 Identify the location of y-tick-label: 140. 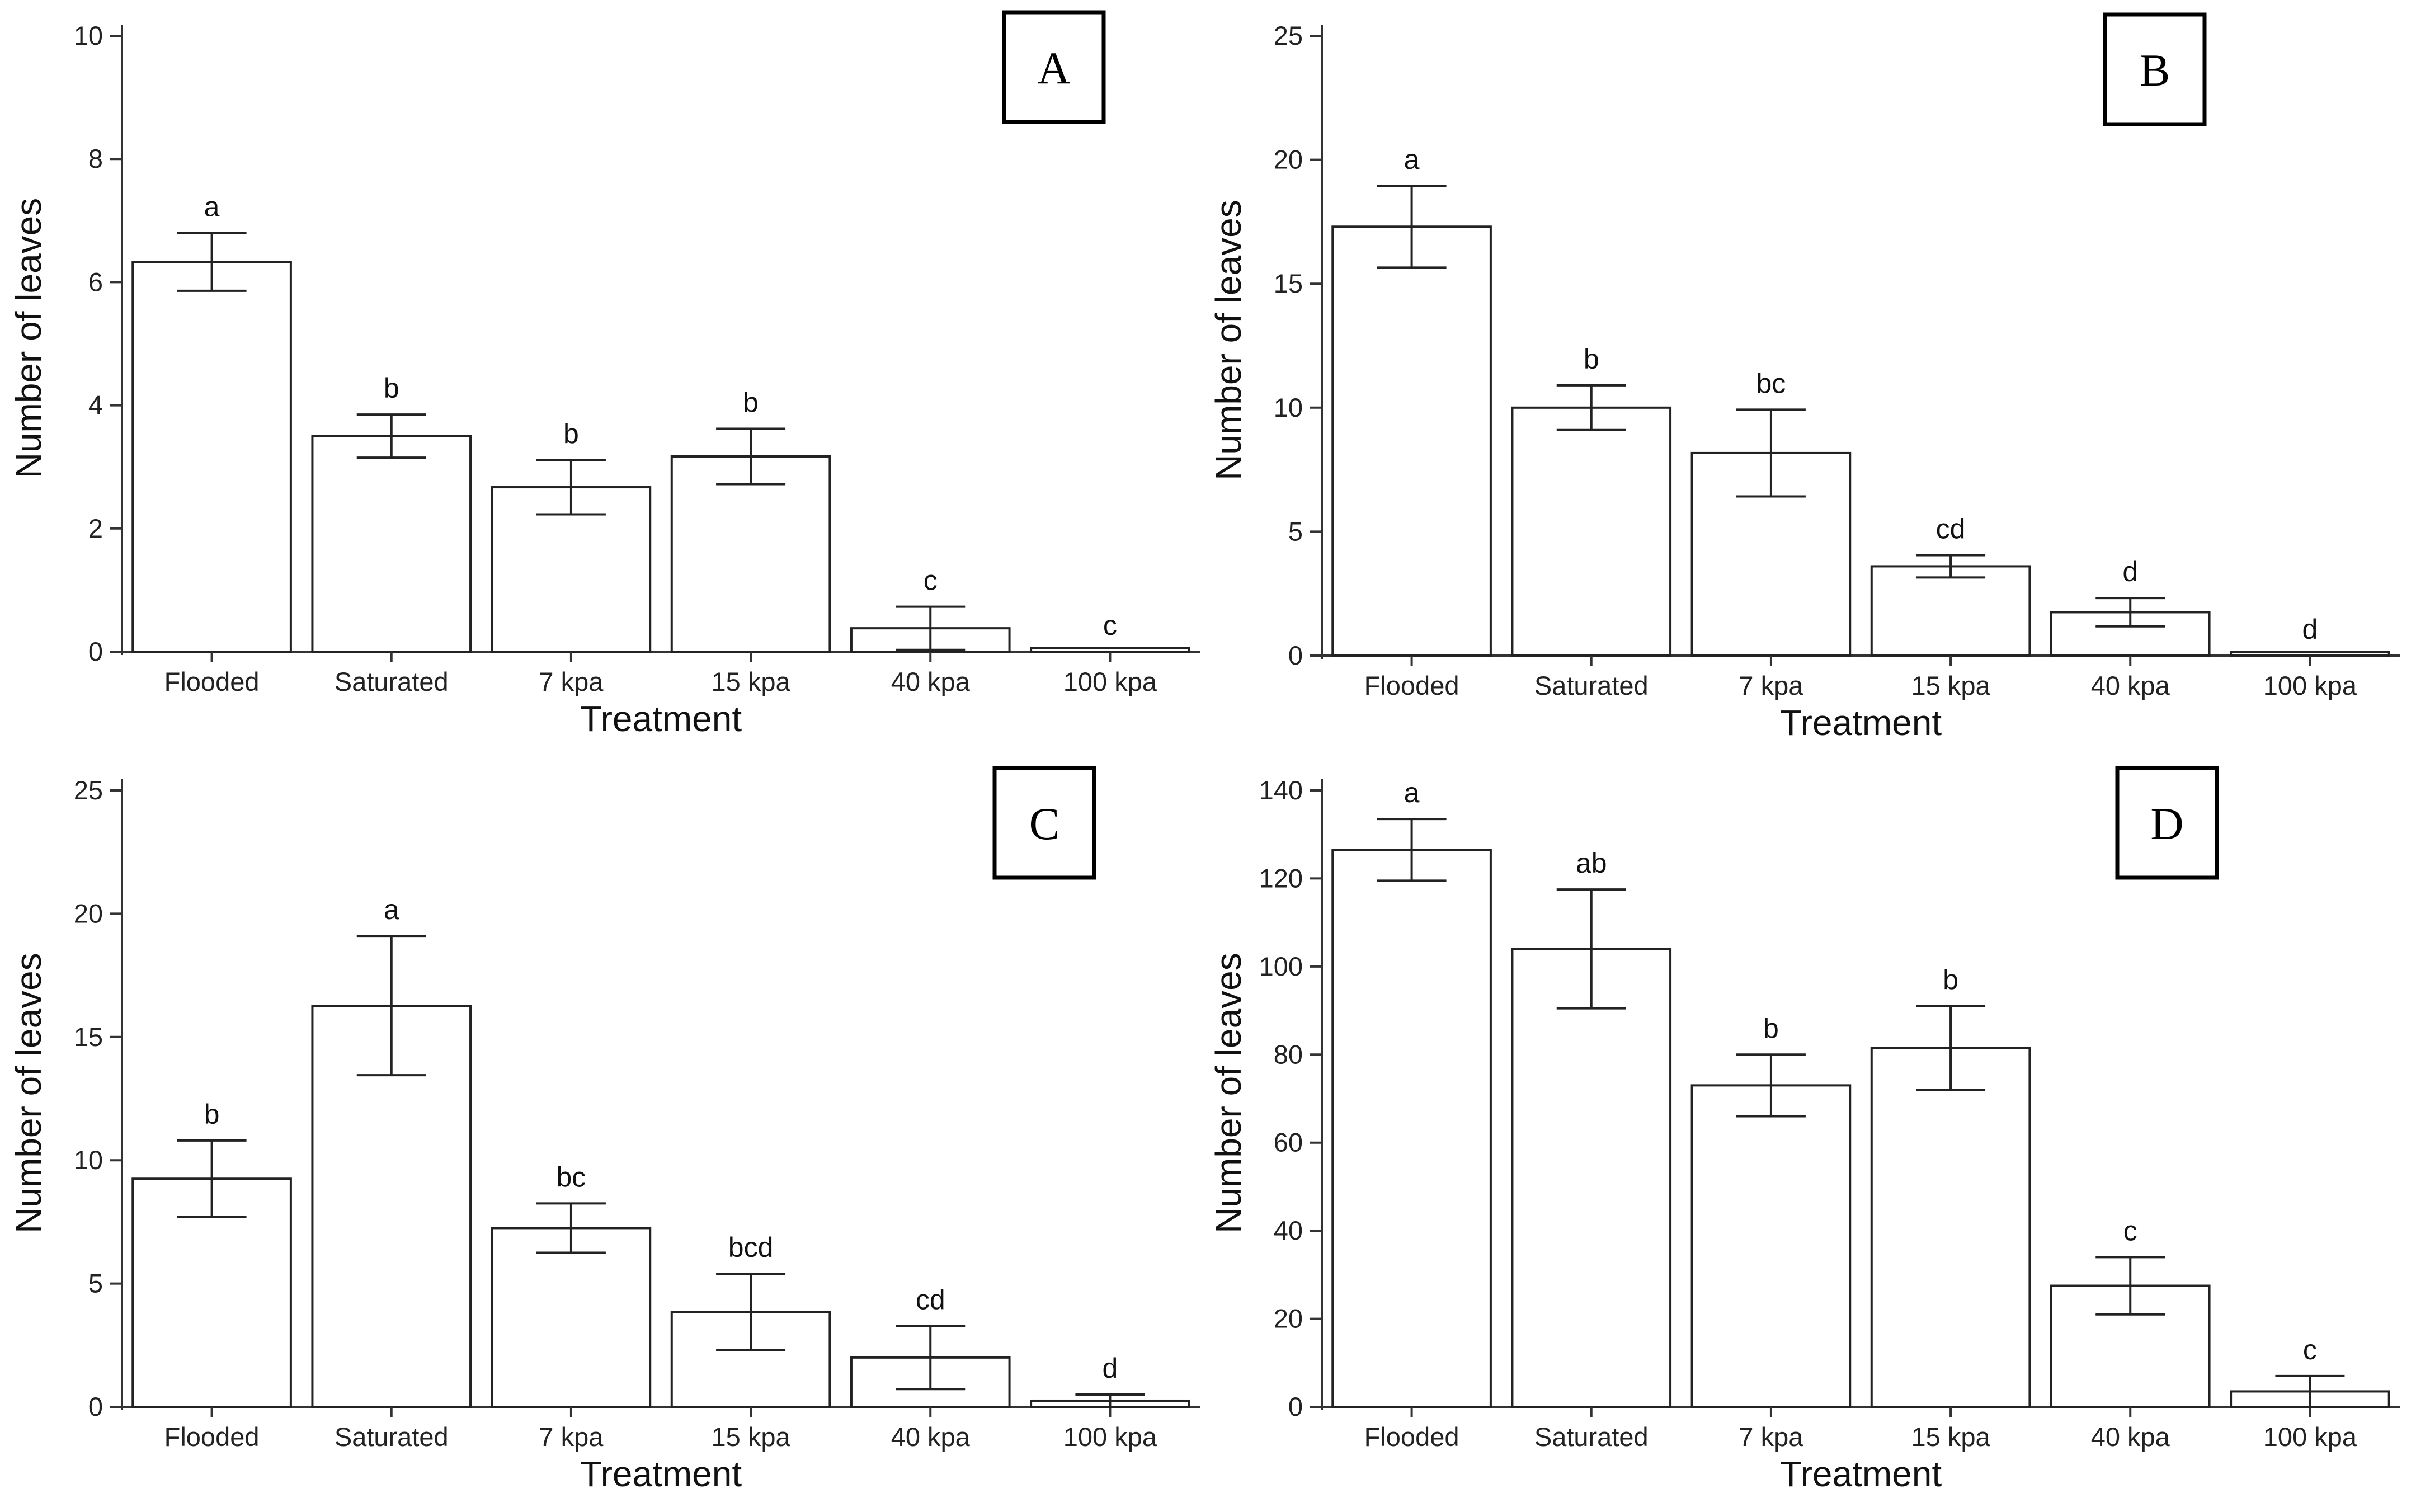
(1281, 790).